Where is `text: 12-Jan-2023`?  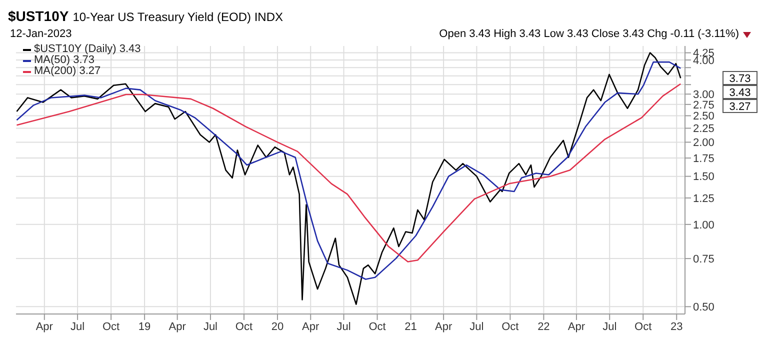 text: 12-Jan-2023 is located at coordinates (41, 34).